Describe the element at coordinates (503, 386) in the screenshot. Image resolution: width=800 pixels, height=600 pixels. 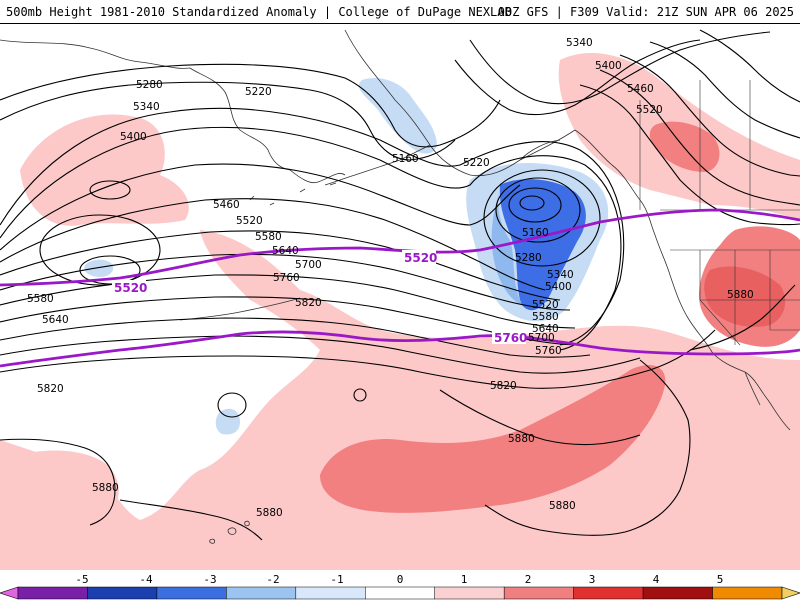
I see `label-5820-c: 5820` at that location.